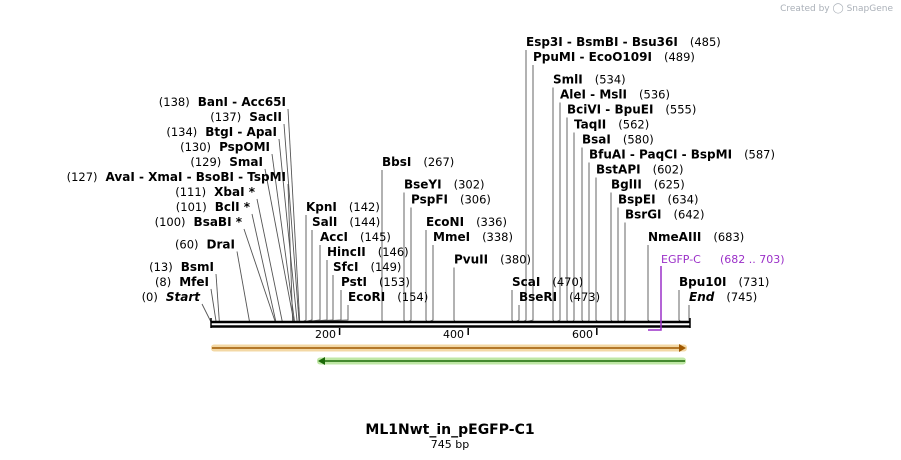 The width and height of the screenshot is (901, 460). I want to click on site-bseri: BseRI (473), so click(559, 297).